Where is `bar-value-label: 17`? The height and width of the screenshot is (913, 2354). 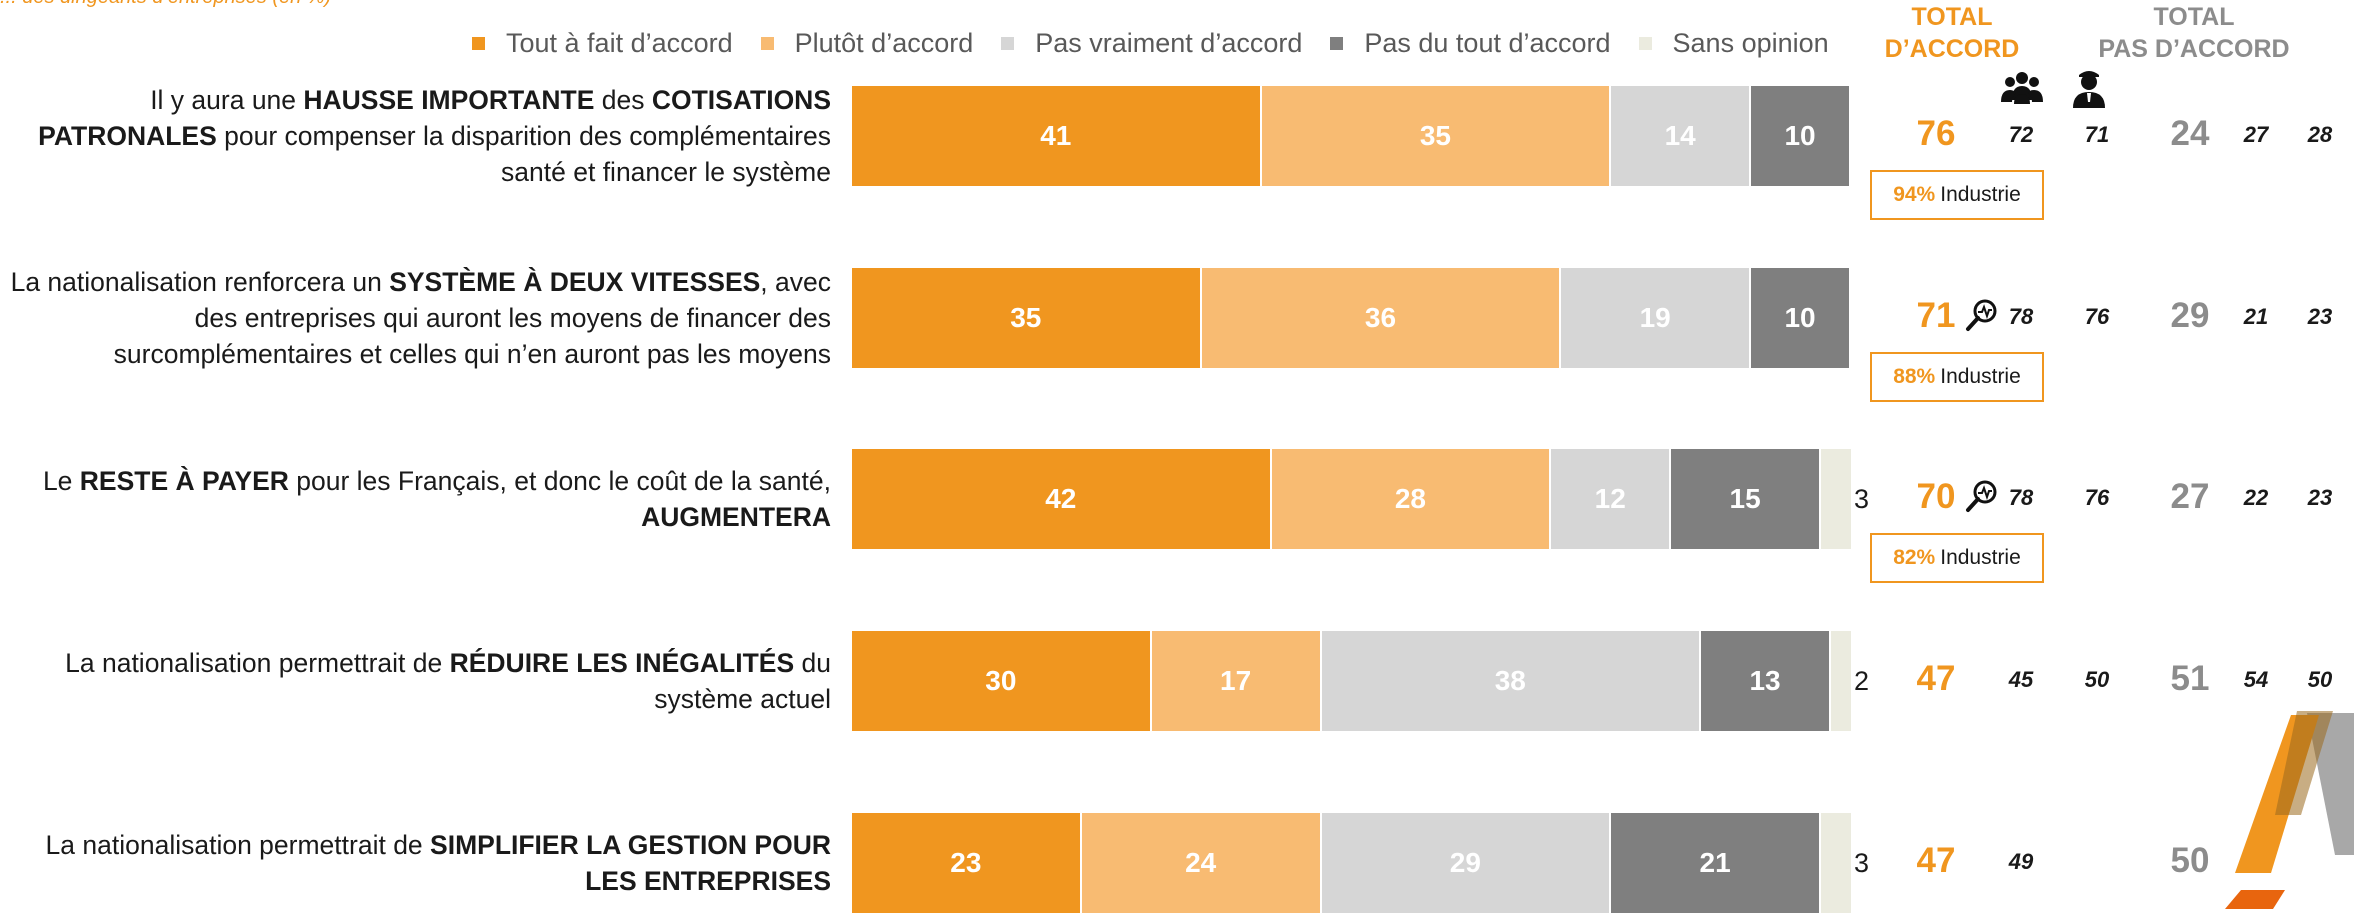 bar-value-label: 17 is located at coordinates (1236, 680).